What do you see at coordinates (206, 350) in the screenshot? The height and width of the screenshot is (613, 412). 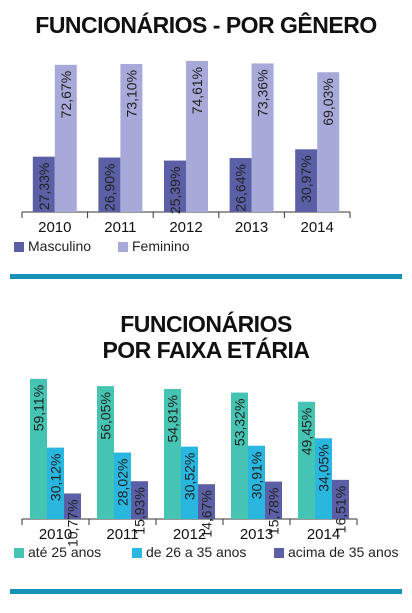 I see `chart-title-age-line-2: POR FAIXA ETÁRIA` at bounding box center [206, 350].